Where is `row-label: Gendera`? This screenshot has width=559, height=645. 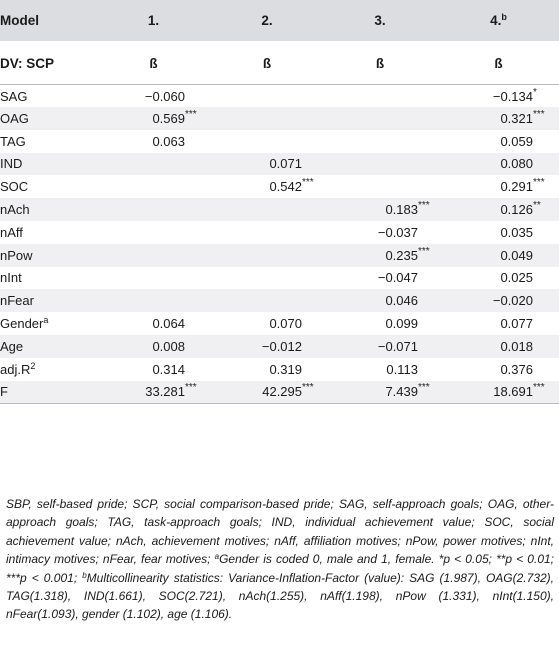
row-label: Gendera is located at coordinates (47, 323).